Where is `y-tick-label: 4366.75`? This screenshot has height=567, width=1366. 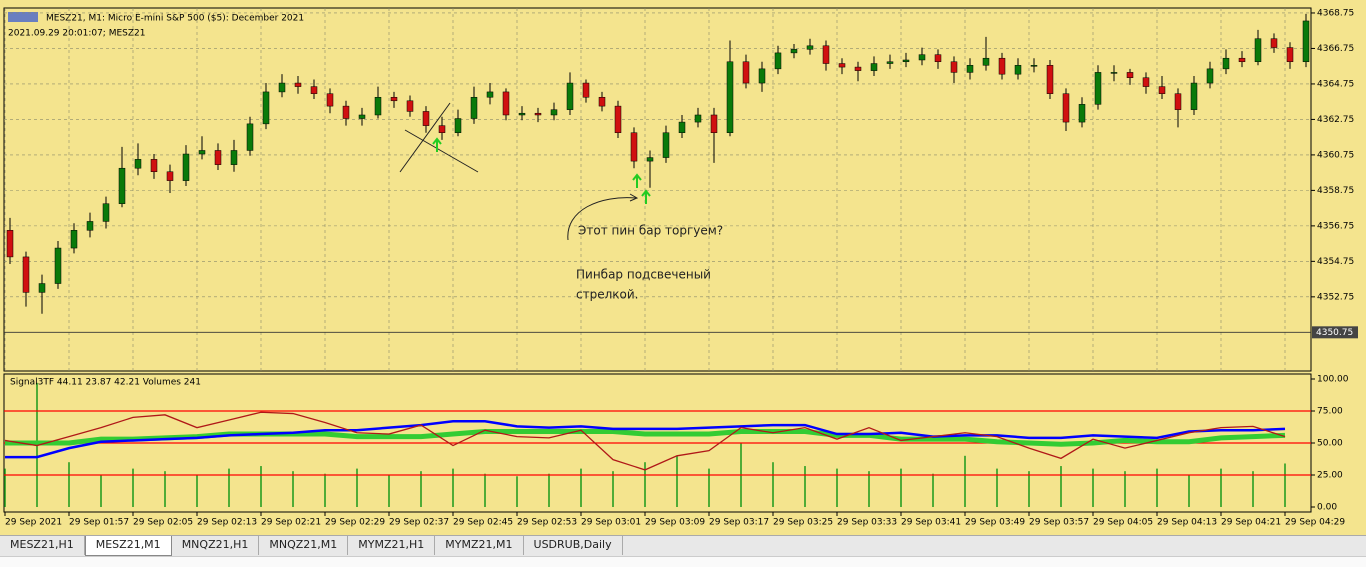
y-tick-label: 4366.75 is located at coordinates (1335, 49).